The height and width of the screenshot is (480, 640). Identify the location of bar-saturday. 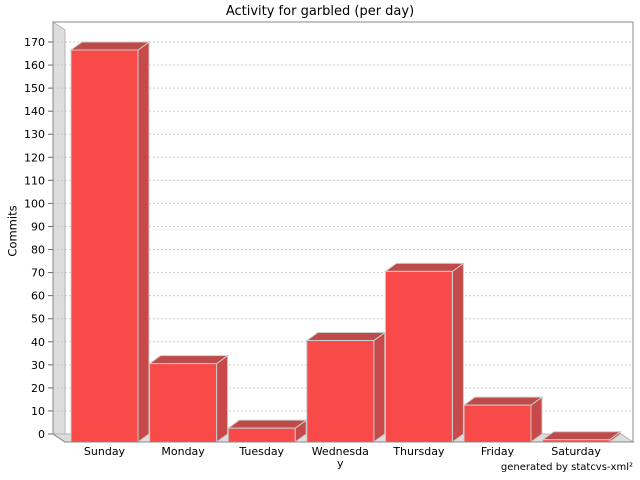
(582, 436).